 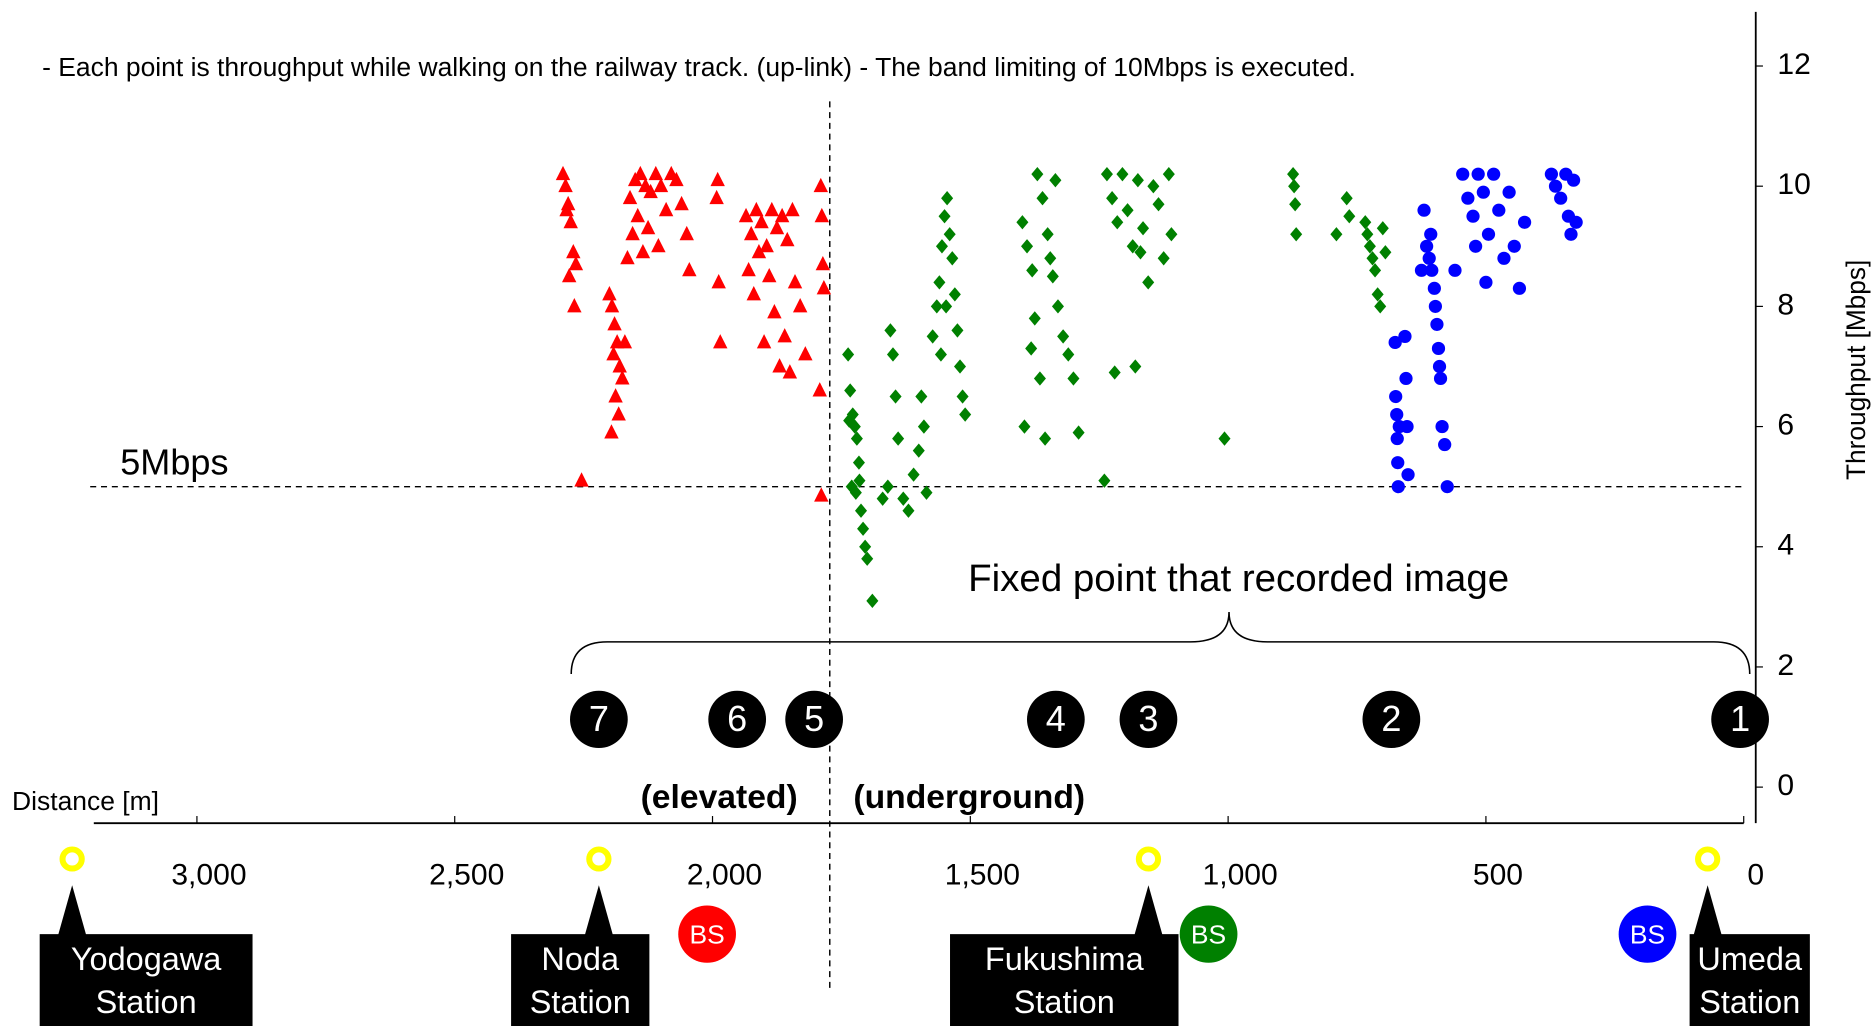 I want to click on x-axis-label: Distance [m], so click(x=85, y=801).